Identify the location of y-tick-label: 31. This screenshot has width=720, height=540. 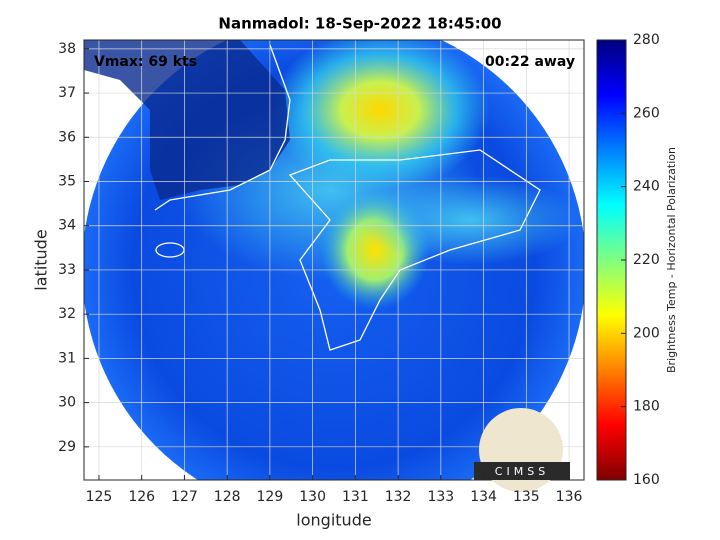
(67, 358).